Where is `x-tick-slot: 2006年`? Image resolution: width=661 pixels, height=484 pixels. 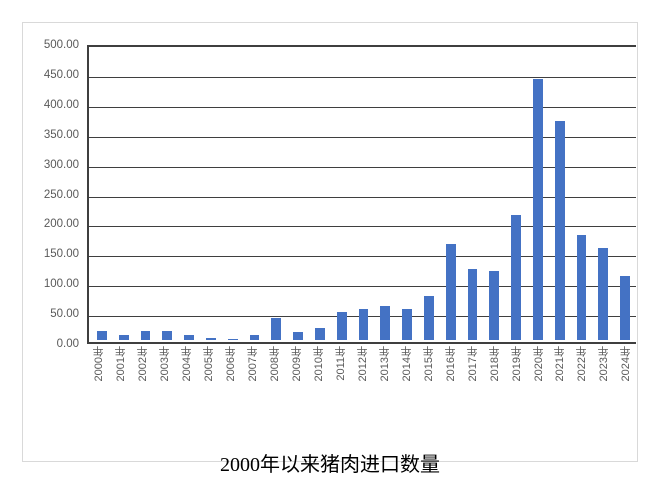 x-tick-slot: 2006年 is located at coordinates (232, 381).